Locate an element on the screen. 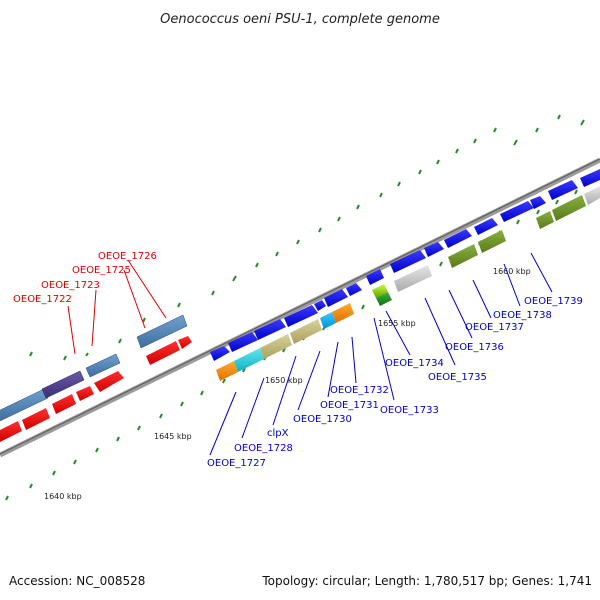 This screenshot has height=600, width=600. gene-label: OEOE_1726 is located at coordinates (127, 256).